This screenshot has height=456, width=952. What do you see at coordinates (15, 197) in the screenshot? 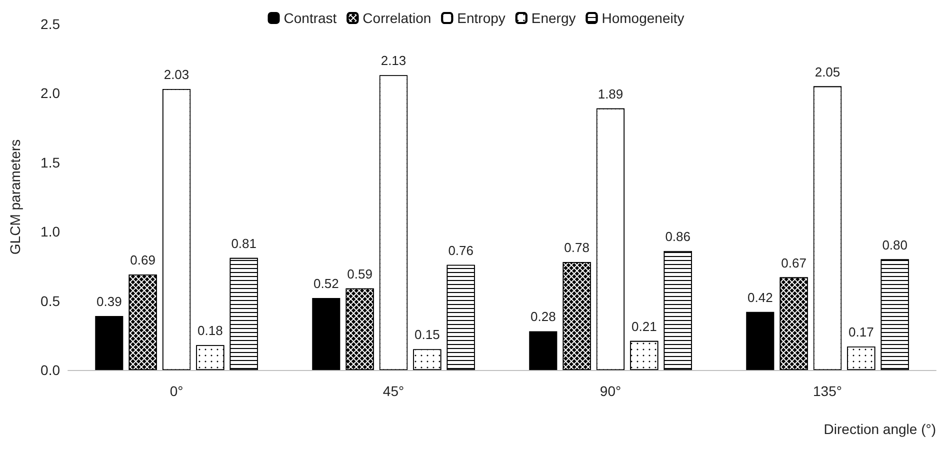
I see `y-axis-title: GLCM parameters` at bounding box center [15, 197].